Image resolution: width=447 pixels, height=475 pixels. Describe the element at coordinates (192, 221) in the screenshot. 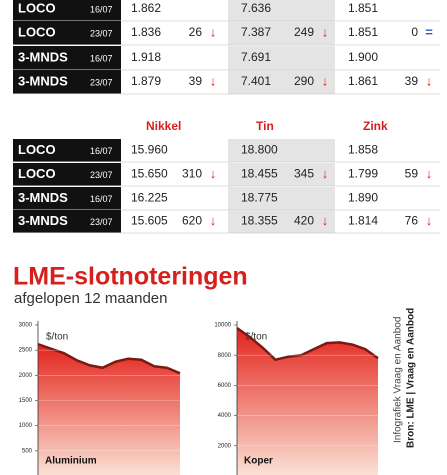

I see `cell-change: 620` at that location.